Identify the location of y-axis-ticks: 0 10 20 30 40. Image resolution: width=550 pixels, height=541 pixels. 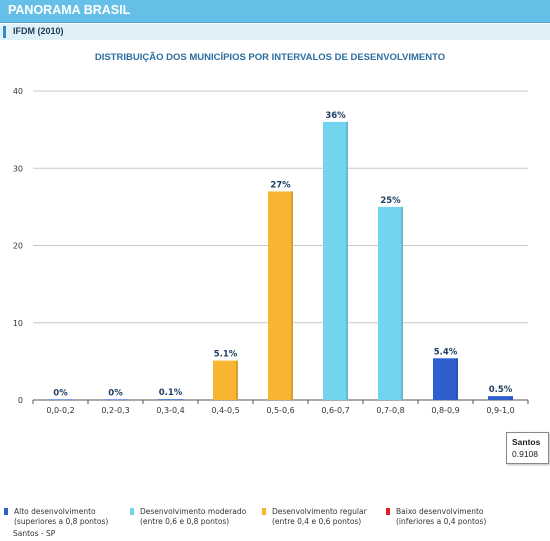
(18, 246).